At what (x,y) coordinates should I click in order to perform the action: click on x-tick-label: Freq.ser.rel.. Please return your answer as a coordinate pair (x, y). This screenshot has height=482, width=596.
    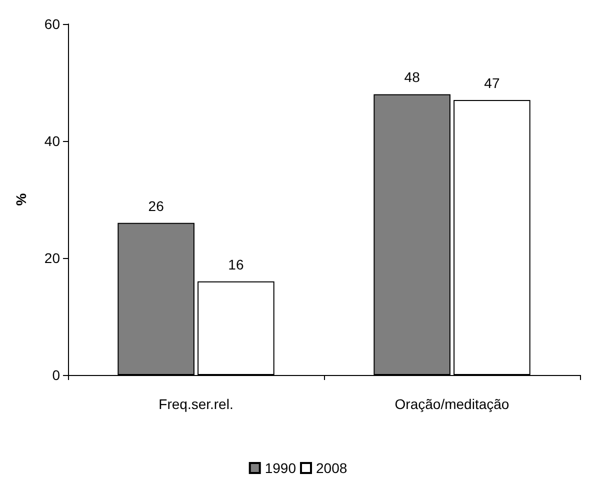
    Looking at the image, I should click on (196, 404).